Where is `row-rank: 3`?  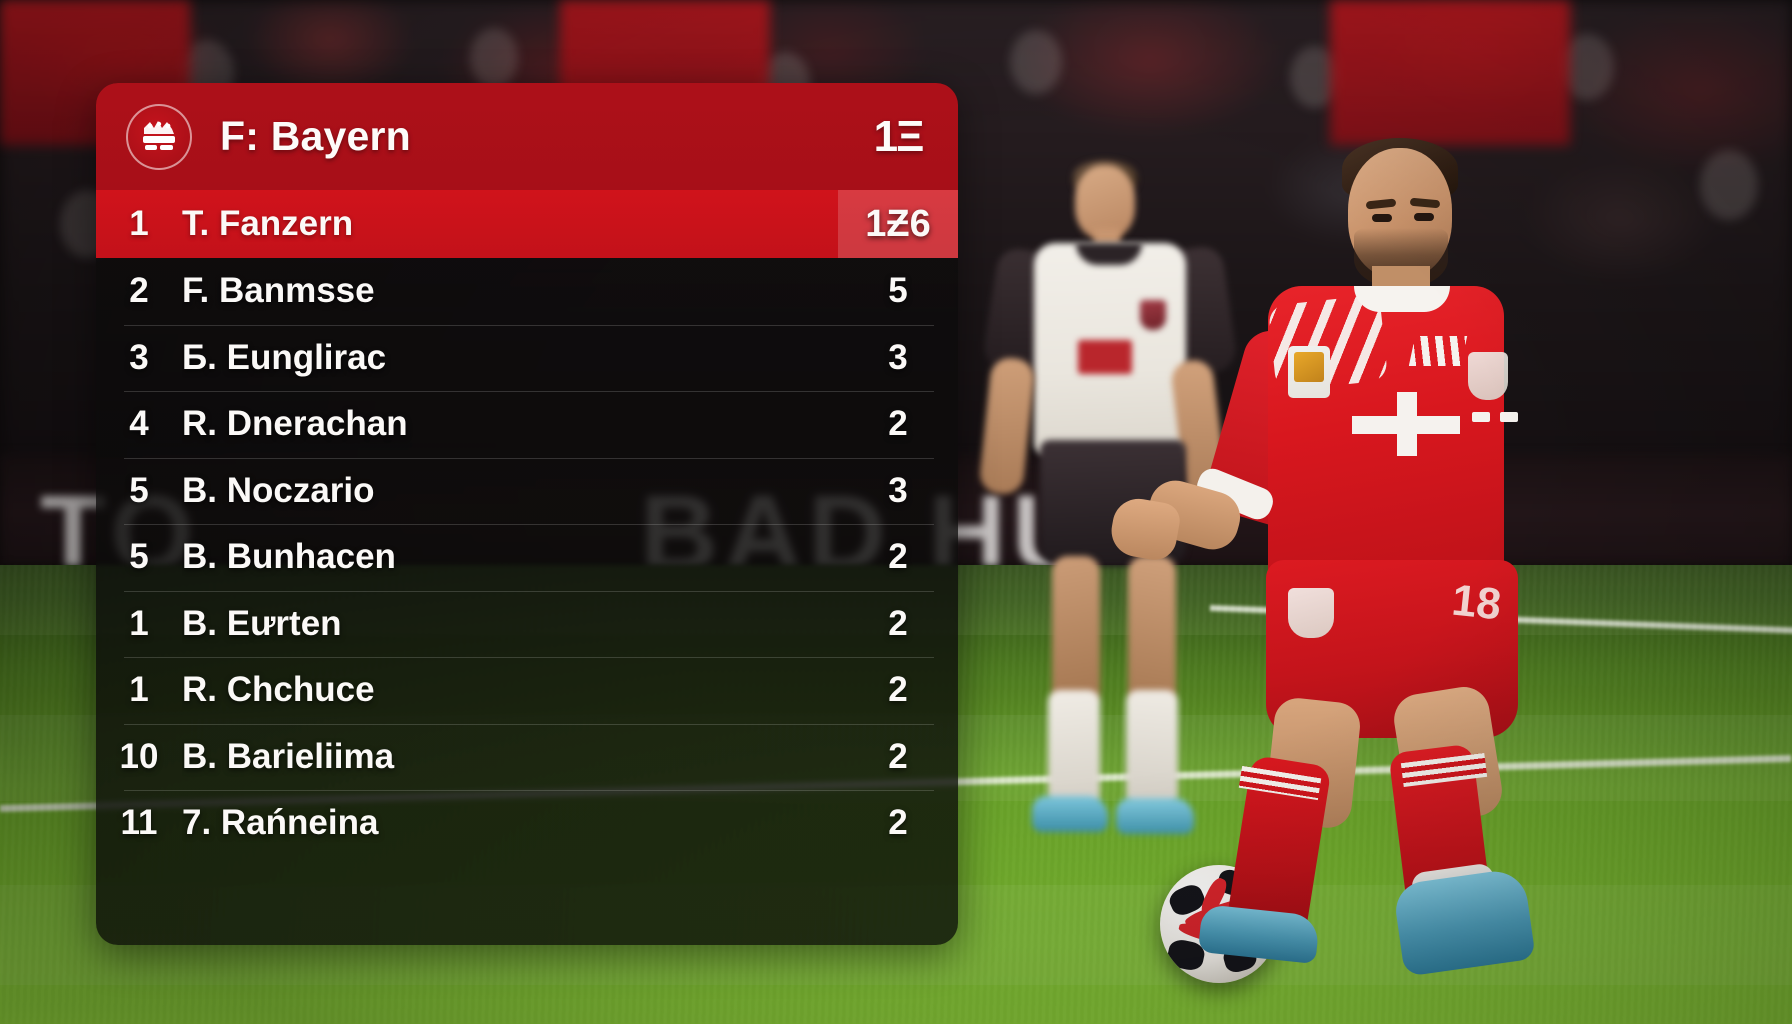
row-rank: 3 is located at coordinates (139, 357).